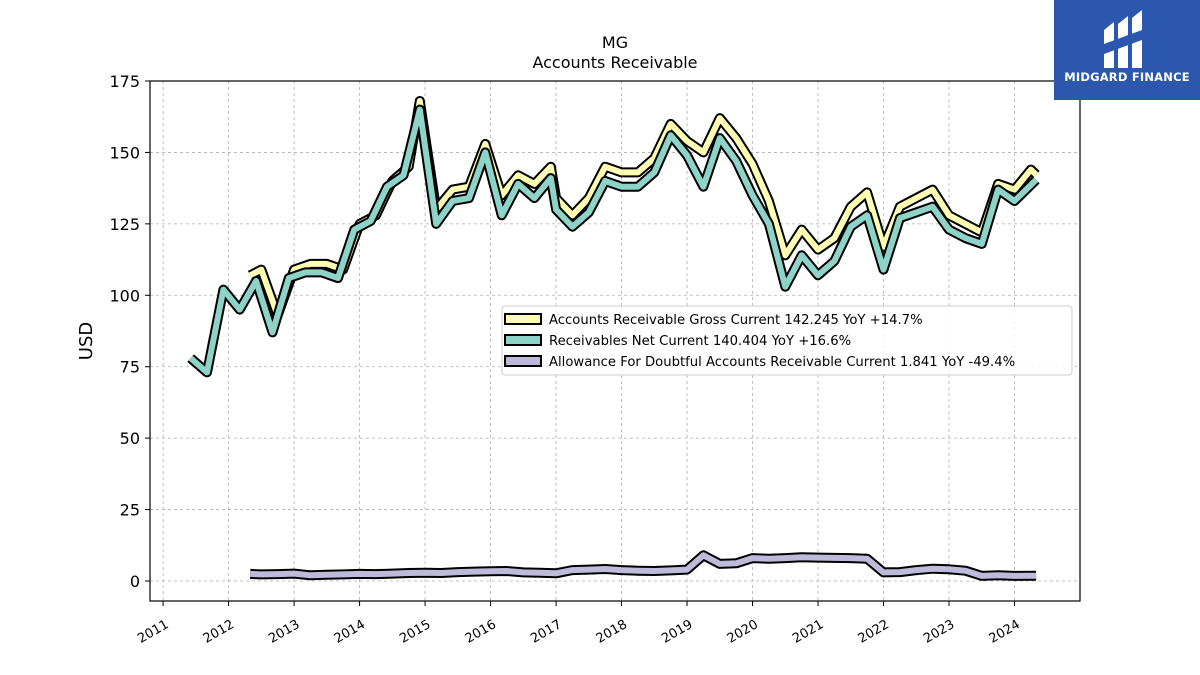 The image size is (1200, 675). Describe the element at coordinates (130, 510) in the screenshot. I see `y-tick-label: 25` at that location.